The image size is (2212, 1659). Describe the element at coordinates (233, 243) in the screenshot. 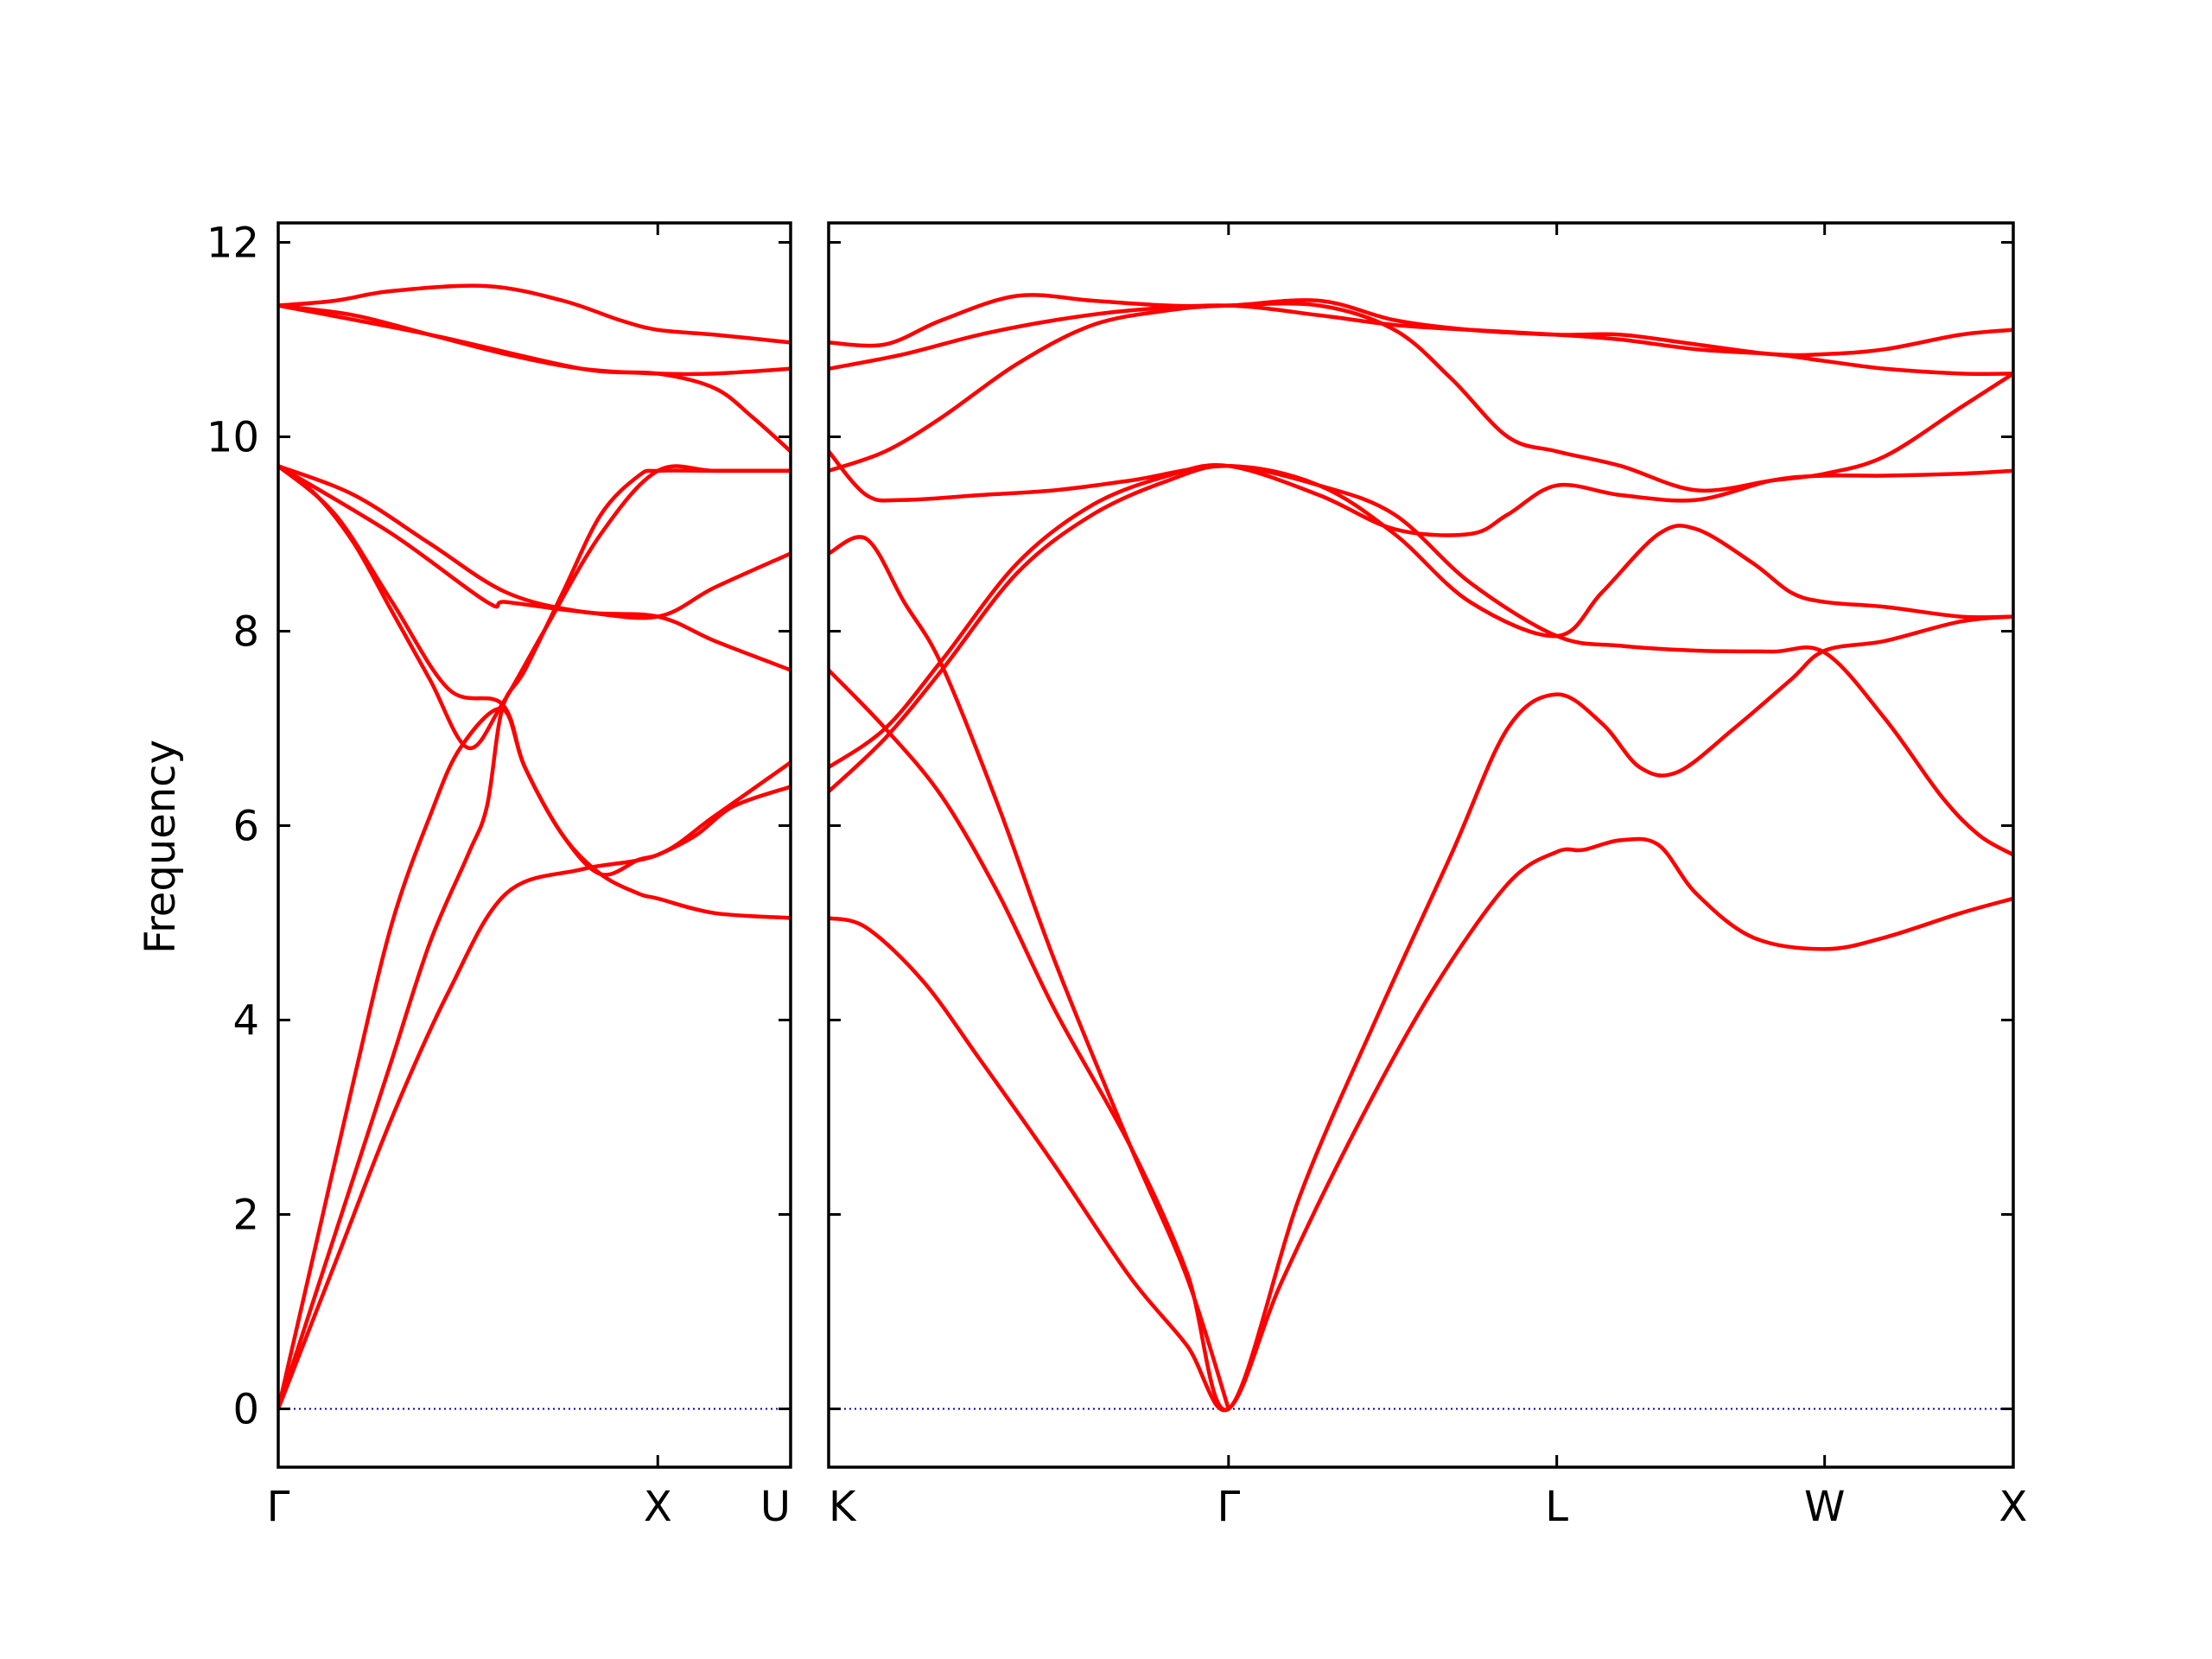

I see `y-tick-label: 12` at that location.